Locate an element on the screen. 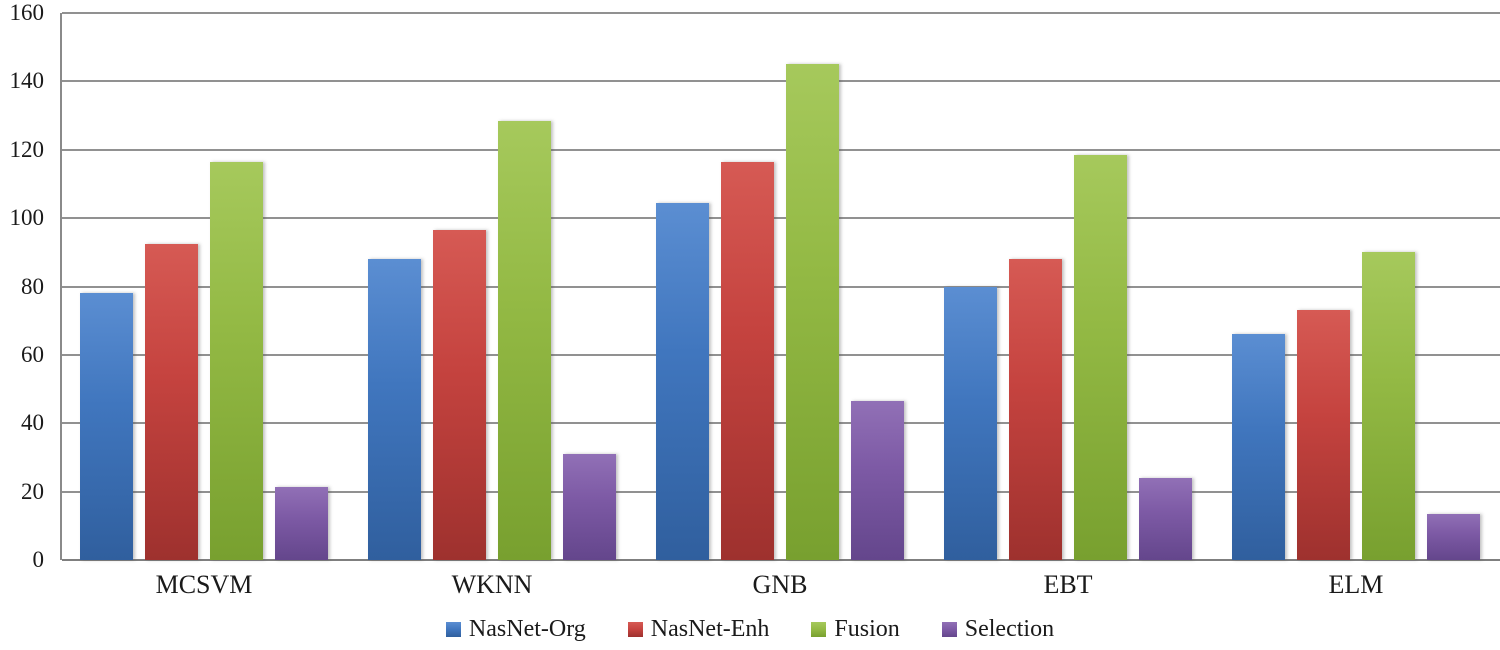 The height and width of the screenshot is (650, 1500). y-tick-label: 60 is located at coordinates (32, 354).